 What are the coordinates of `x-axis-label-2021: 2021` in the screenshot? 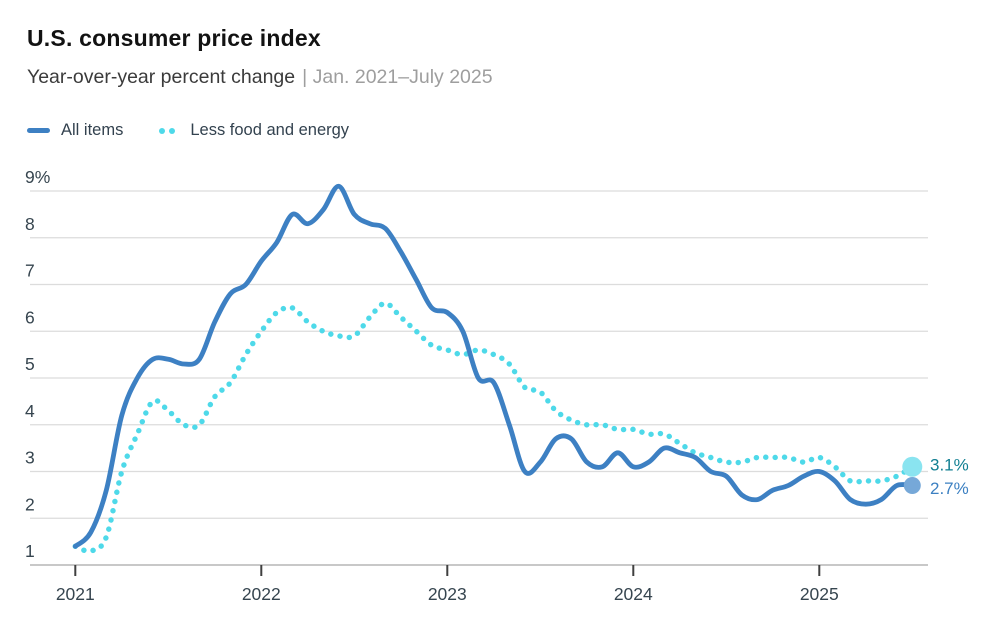 It's located at (75, 594).